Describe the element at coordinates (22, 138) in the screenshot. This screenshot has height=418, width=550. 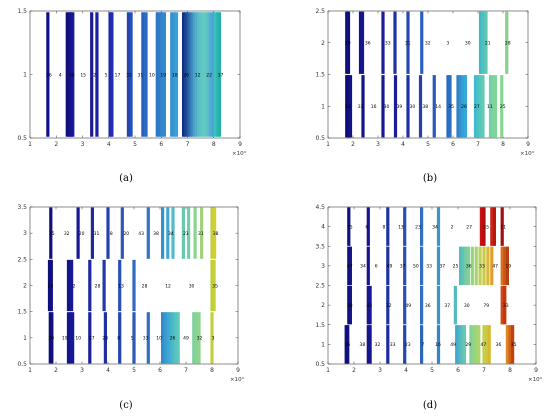
I see `y-tick-label: 0.5` at that location.